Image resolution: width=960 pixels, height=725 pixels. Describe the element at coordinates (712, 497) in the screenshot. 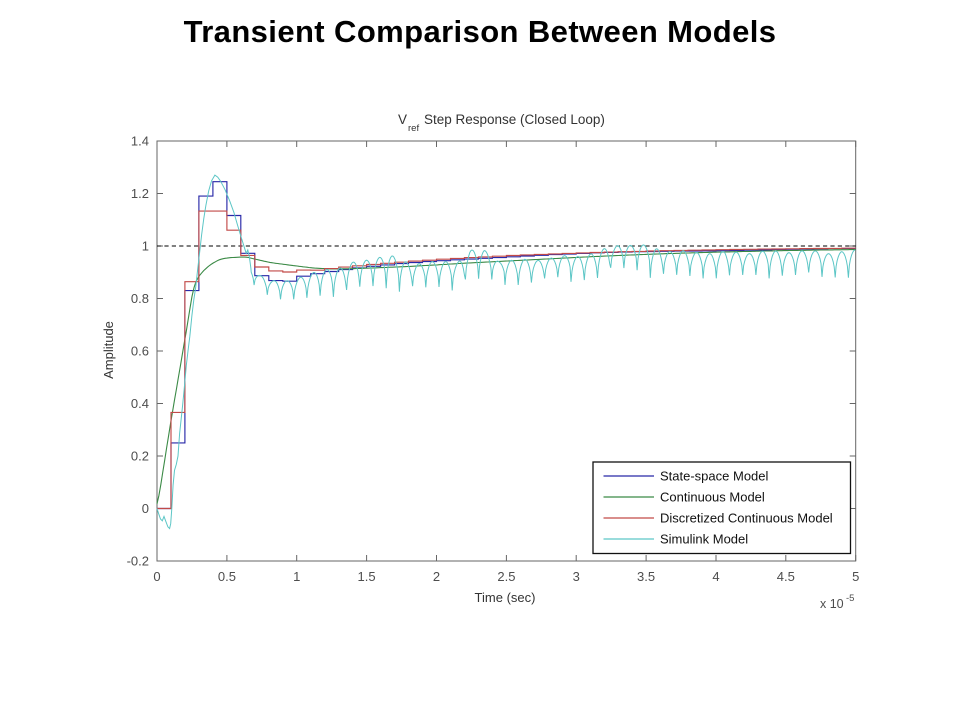

I see `svg-text: Continuous Model` at that location.